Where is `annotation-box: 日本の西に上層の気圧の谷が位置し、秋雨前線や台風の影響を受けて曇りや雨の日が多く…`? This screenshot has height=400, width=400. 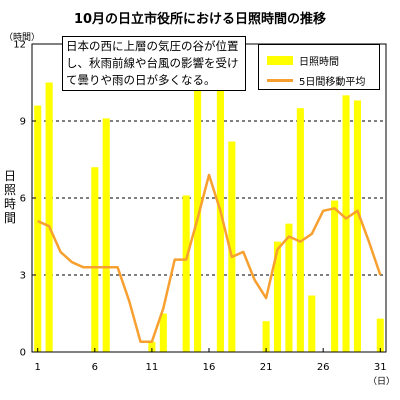
annotation-box: 日本の西に上層の気圧の谷が位置し、秋雨前線や台風の影響を受けて曇りや雨の日が多く… is located at coordinates (154, 63).